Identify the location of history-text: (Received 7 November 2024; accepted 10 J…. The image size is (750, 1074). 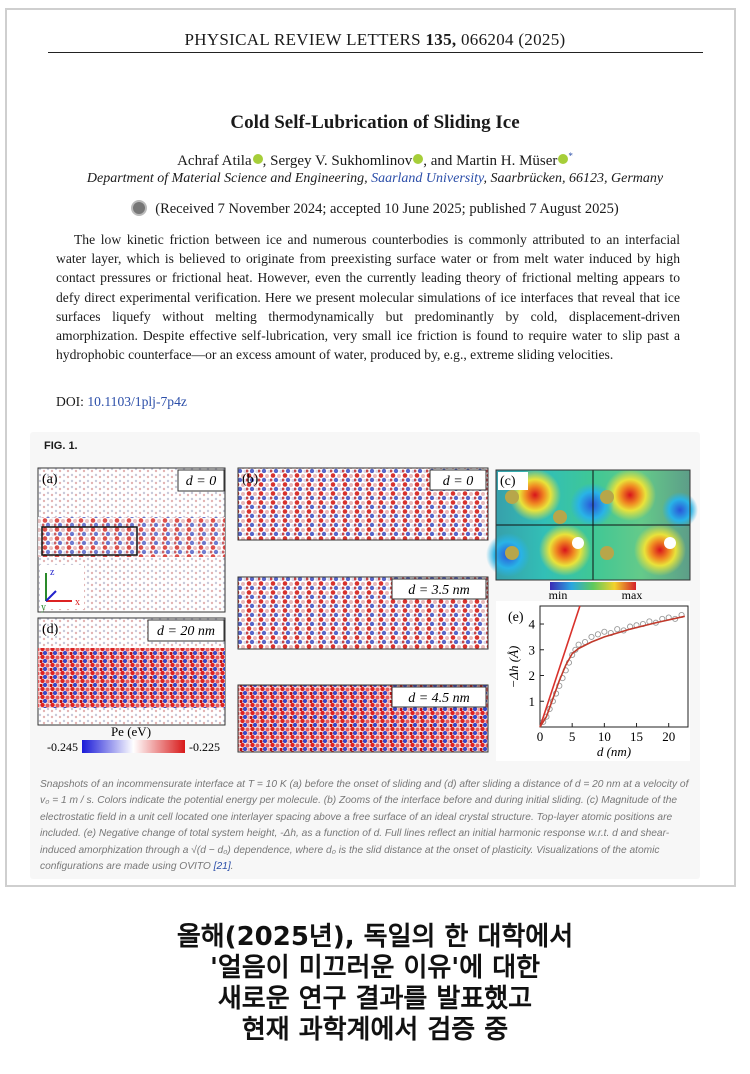
(387, 209).